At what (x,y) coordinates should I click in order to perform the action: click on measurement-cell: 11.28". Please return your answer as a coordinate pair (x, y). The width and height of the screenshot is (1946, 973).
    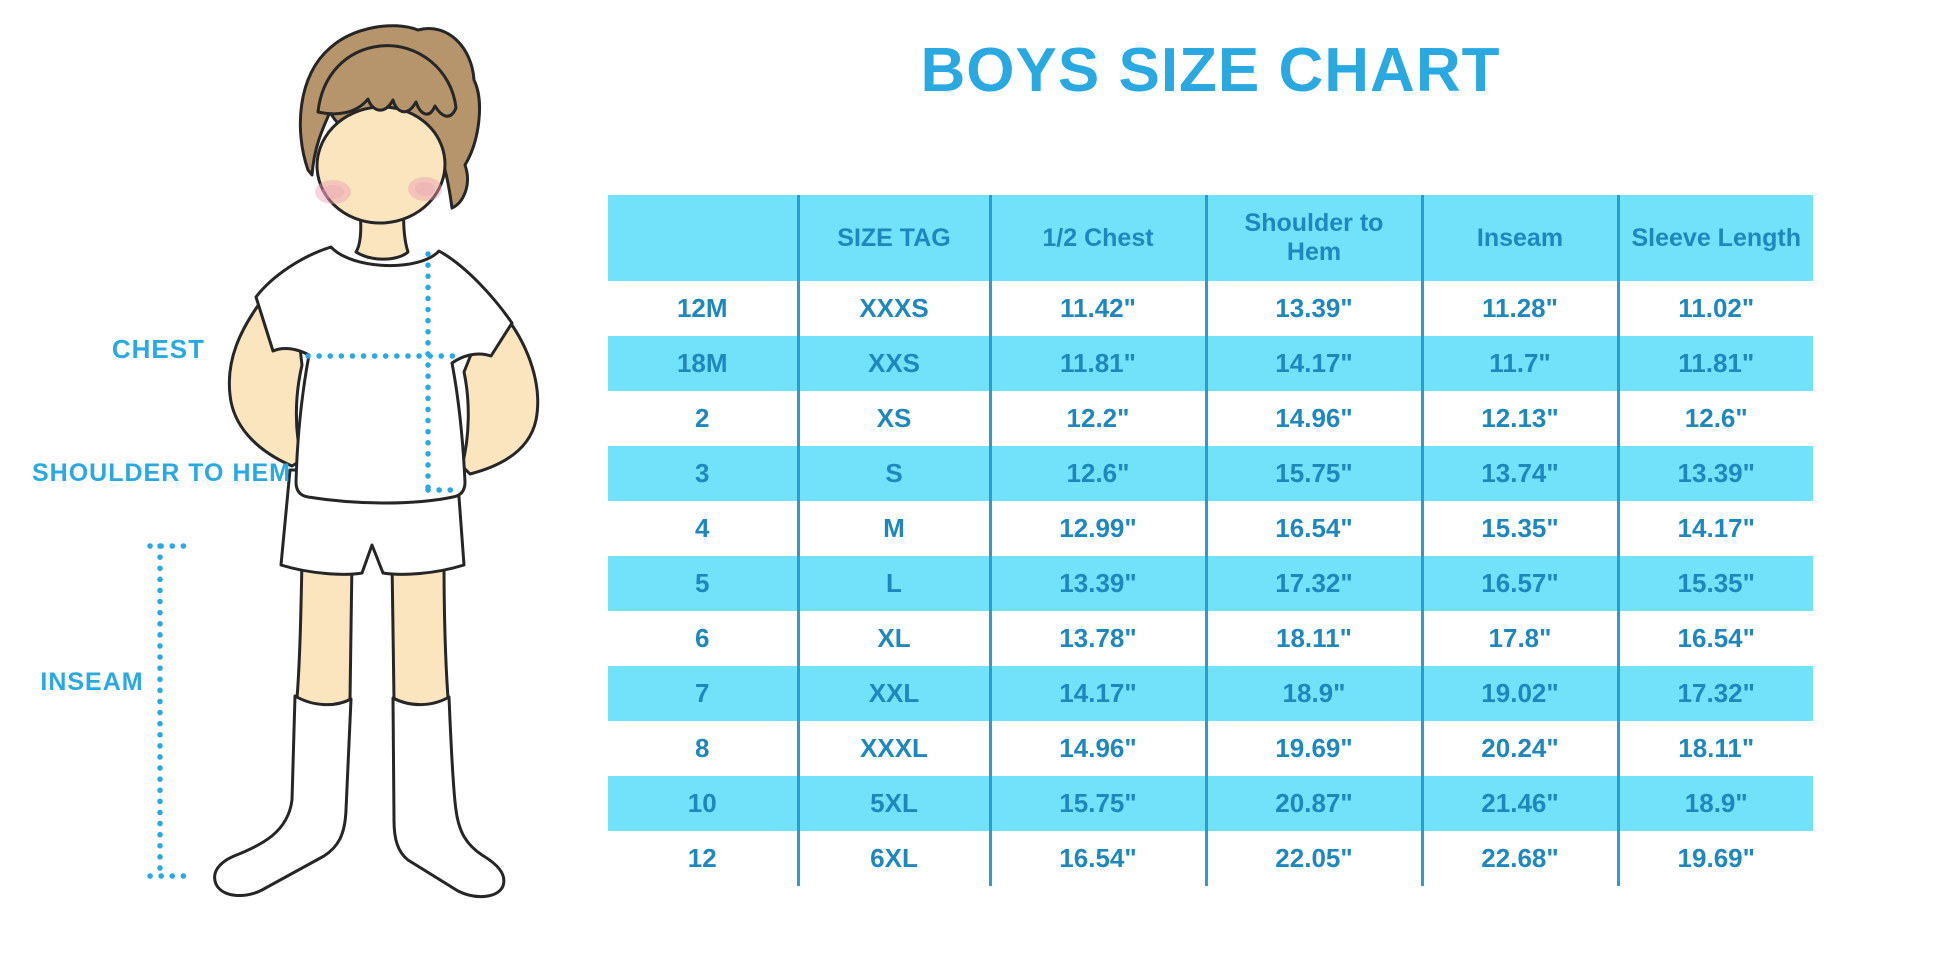
    Looking at the image, I should click on (1519, 308).